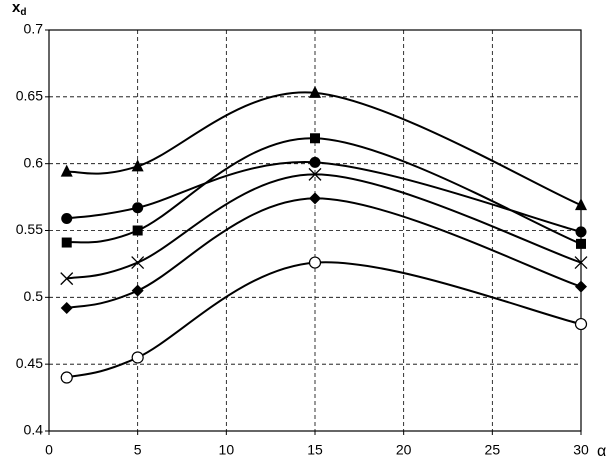 The image size is (610, 463). What do you see at coordinates (324, 197) in the screenshot?
I see `series-line` at bounding box center [324, 197].